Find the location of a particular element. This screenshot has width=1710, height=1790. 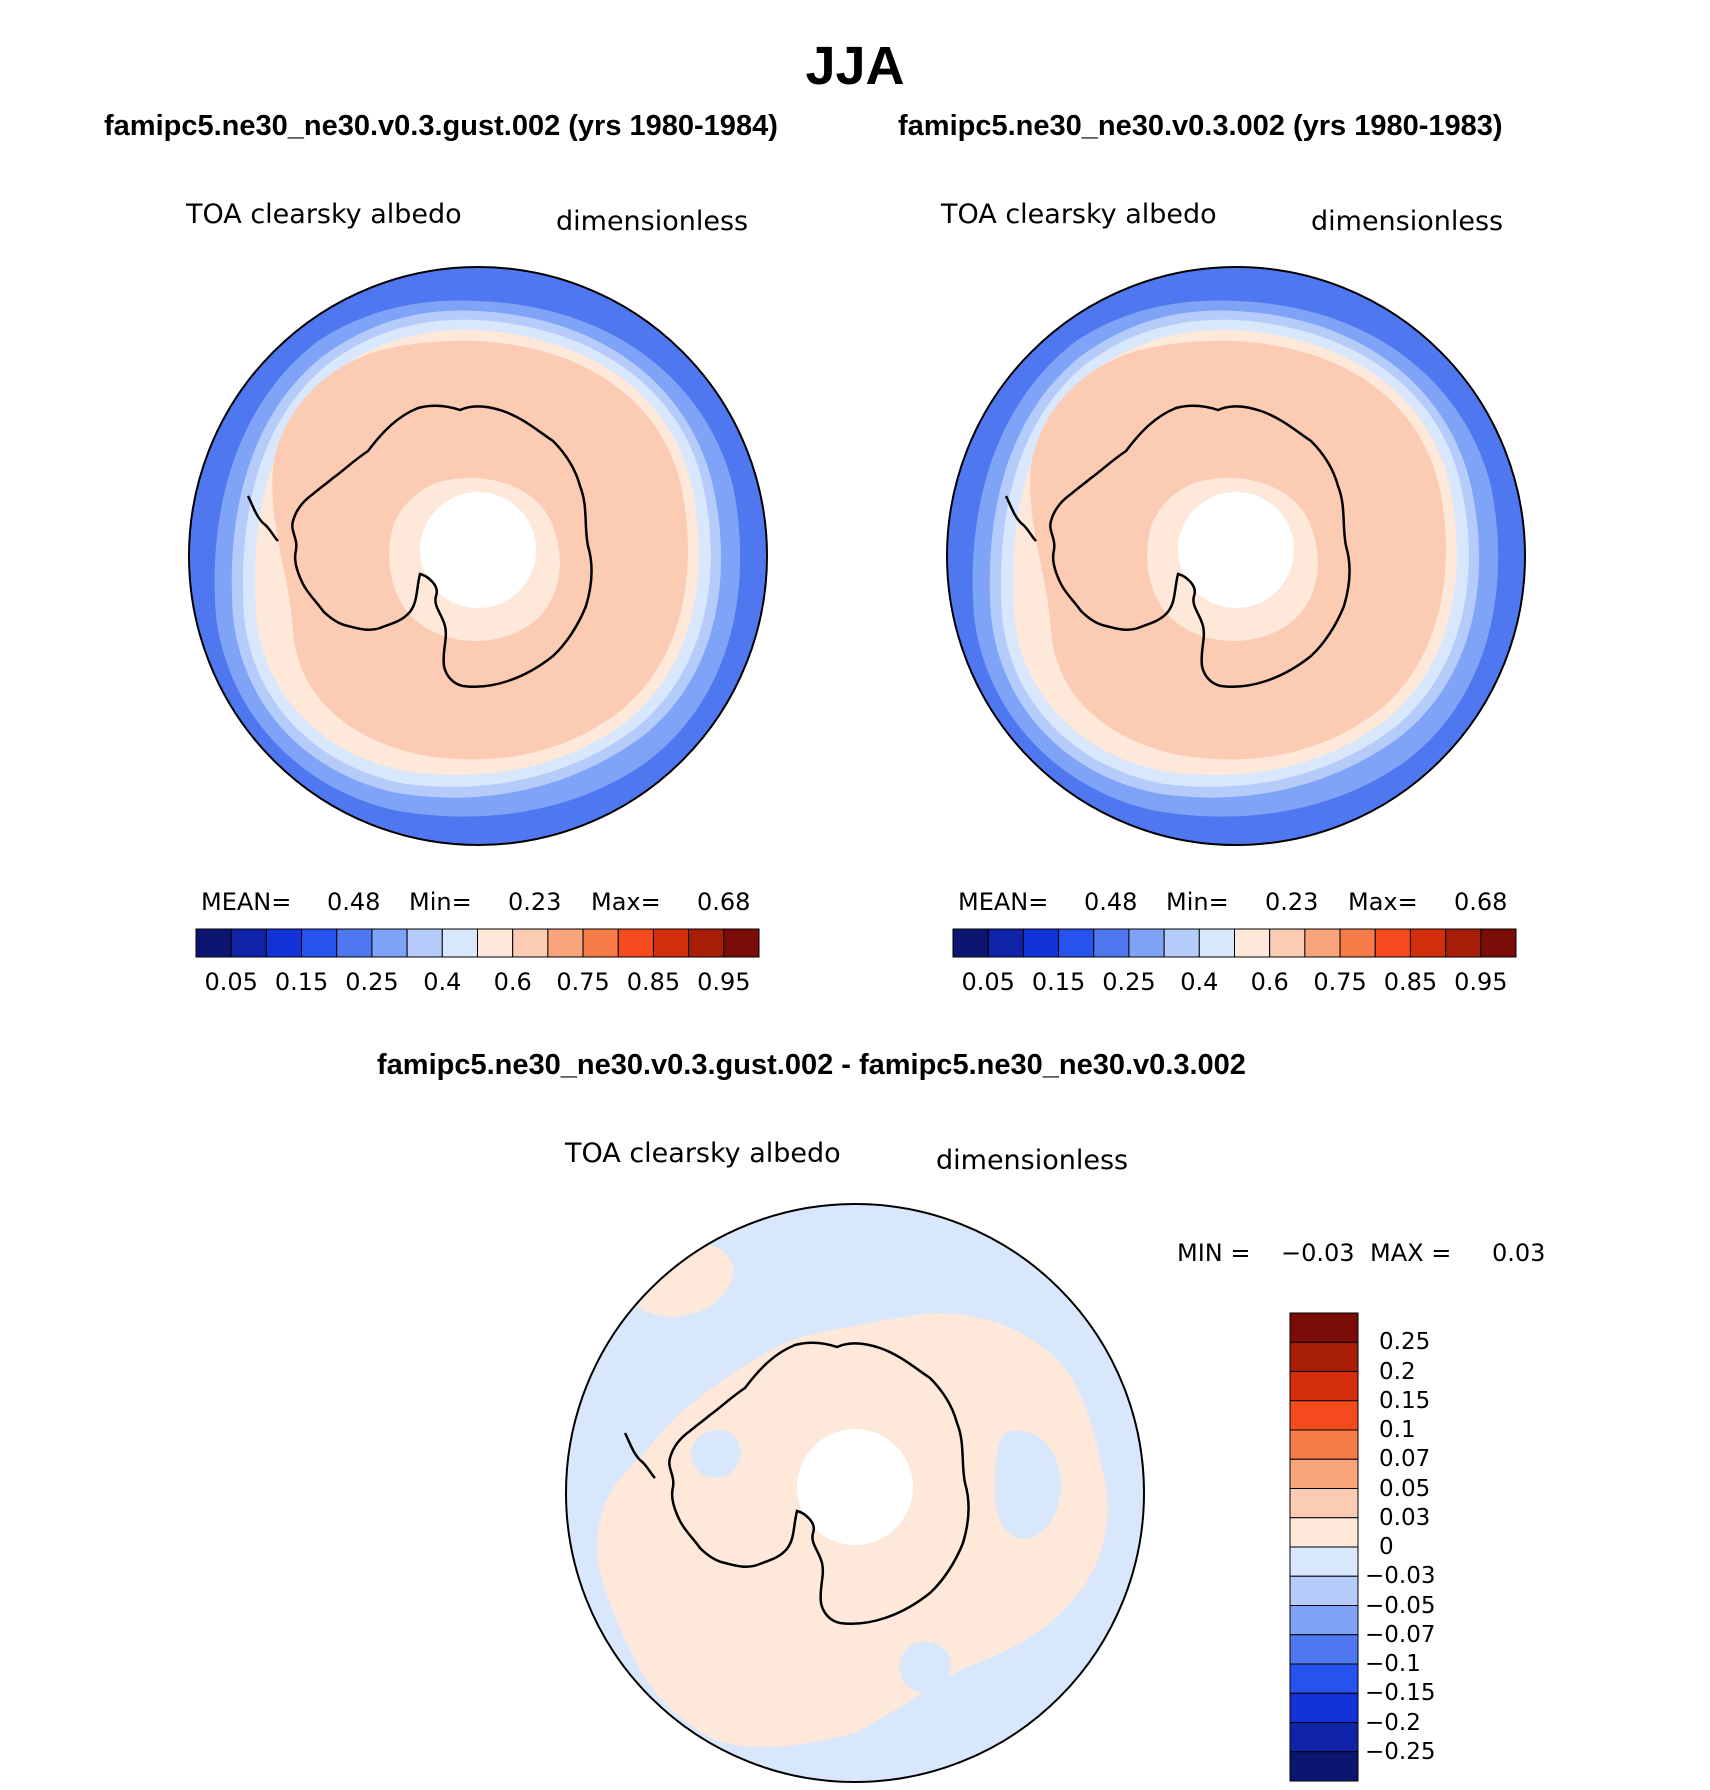

diff-polar-map is located at coordinates (855, 1493).